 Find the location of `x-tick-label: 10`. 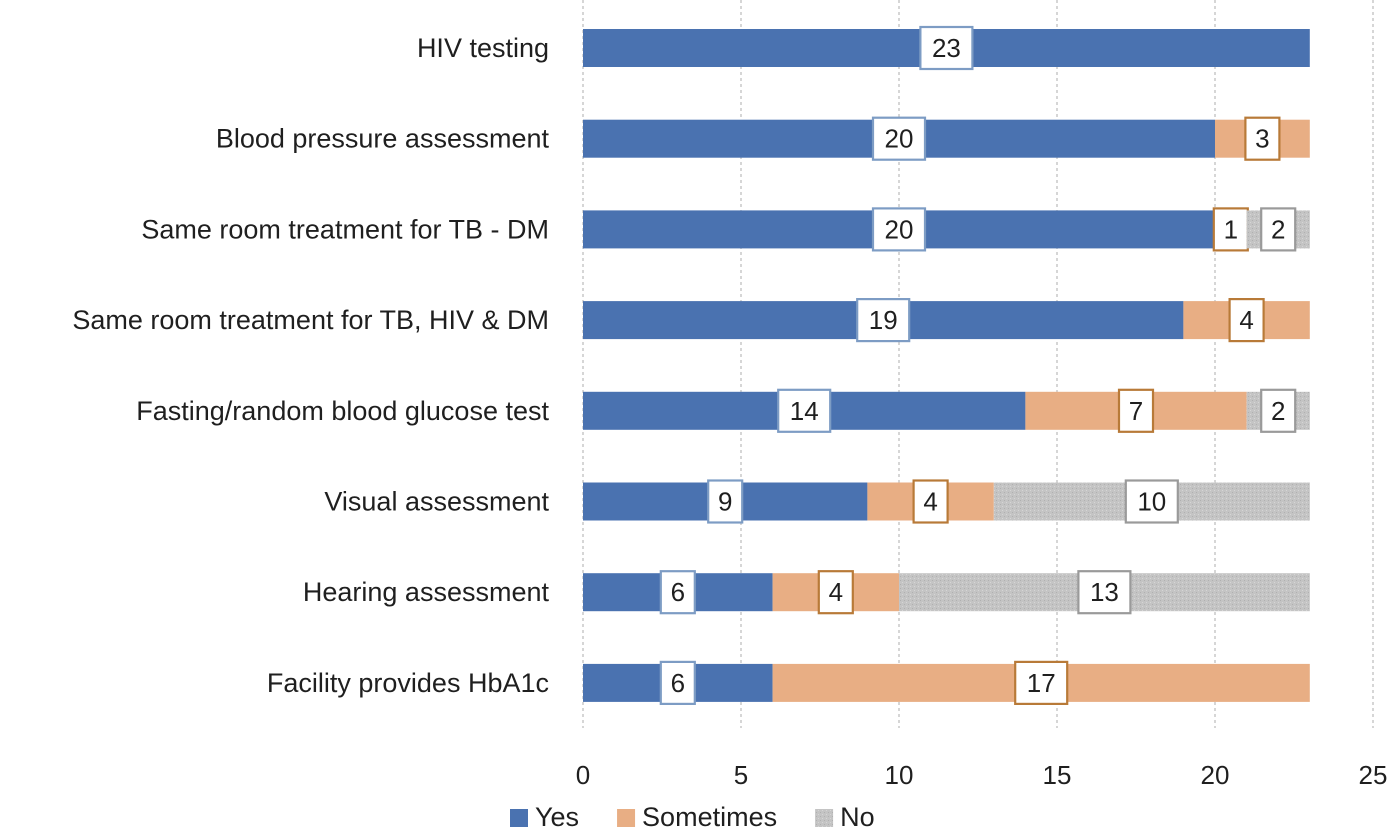

x-tick-label: 10 is located at coordinates (899, 775).